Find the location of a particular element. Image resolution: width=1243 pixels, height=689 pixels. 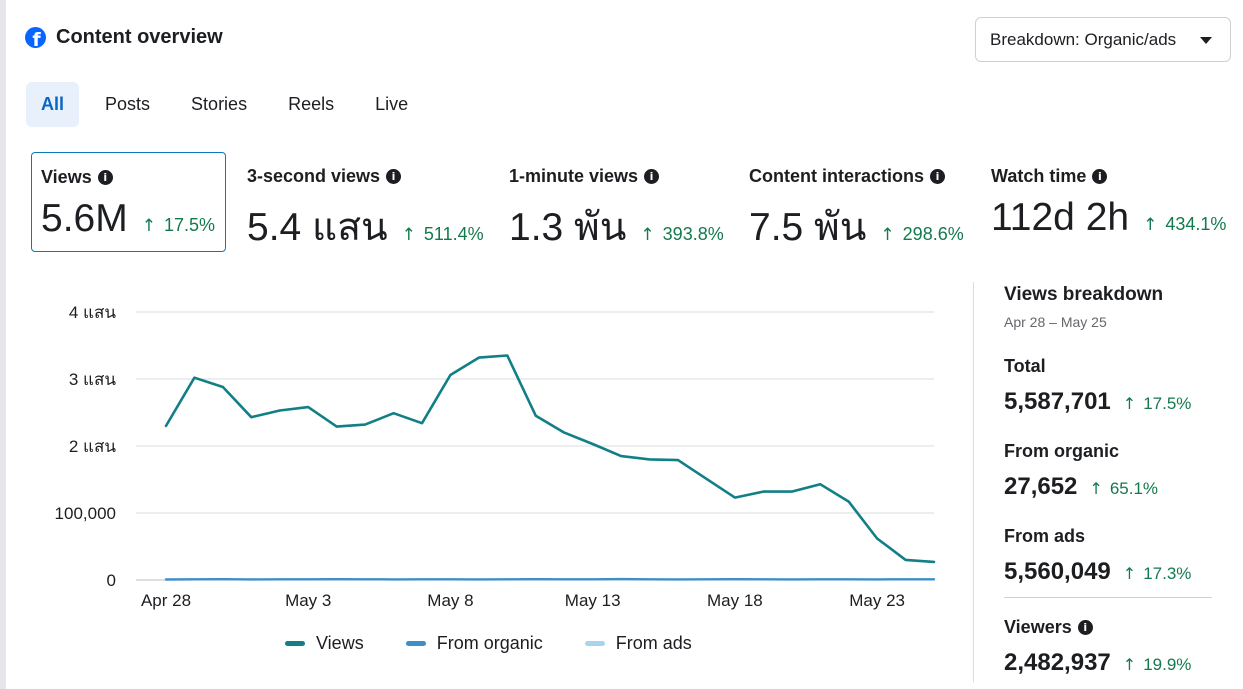

y-tick-label: 2 แสน is located at coordinates (93, 446).